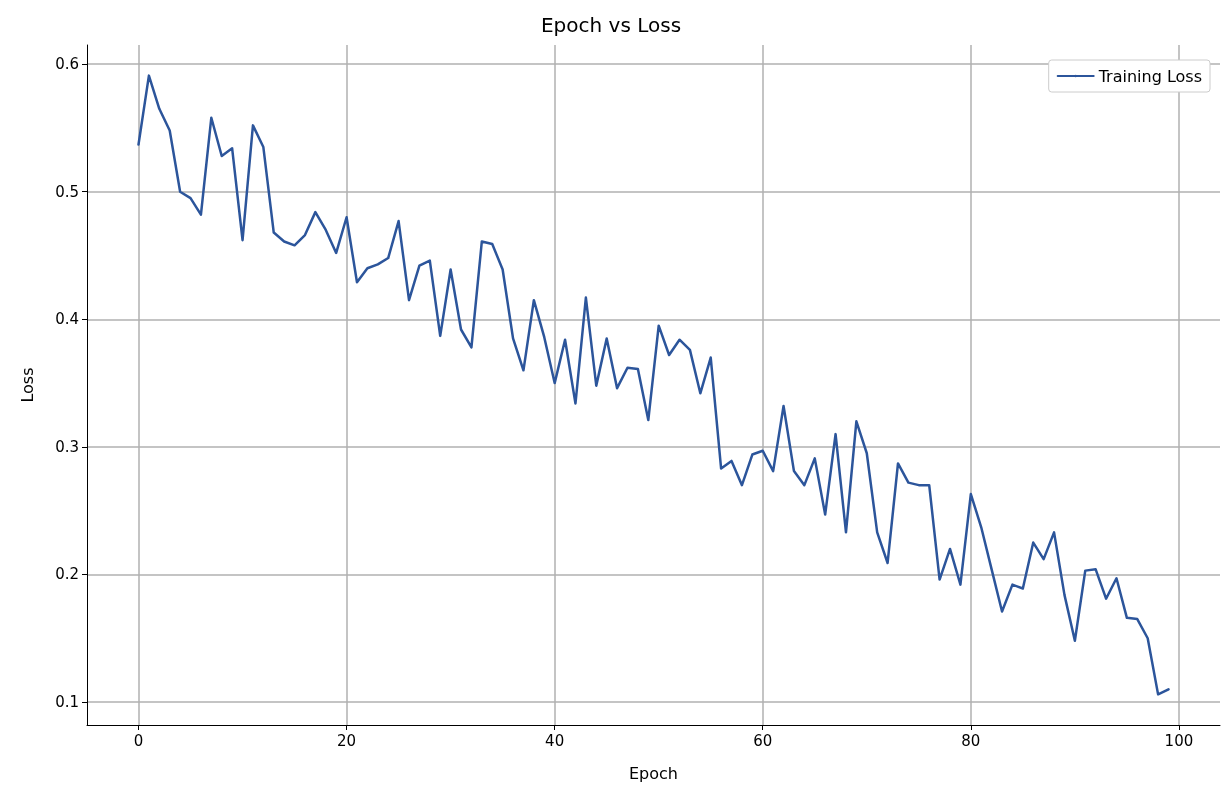 The image size is (1222, 788). What do you see at coordinates (1149, 76) in the screenshot?
I see `legend-label: Training Loss` at bounding box center [1149, 76].